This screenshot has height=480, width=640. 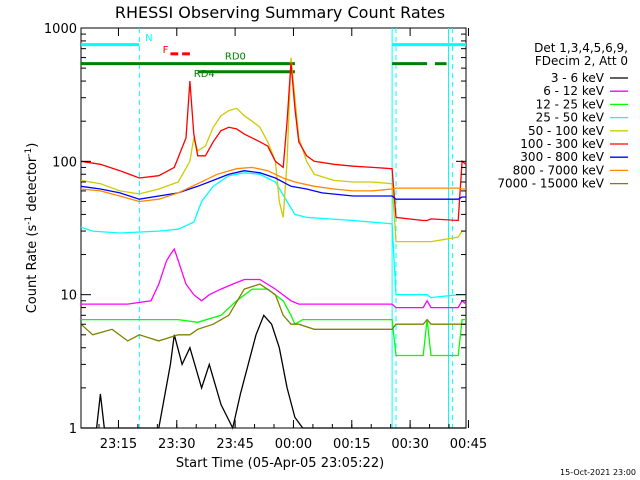 I want to click on y-axis-label-main: Count Rate (s, so click(x=32, y=269).